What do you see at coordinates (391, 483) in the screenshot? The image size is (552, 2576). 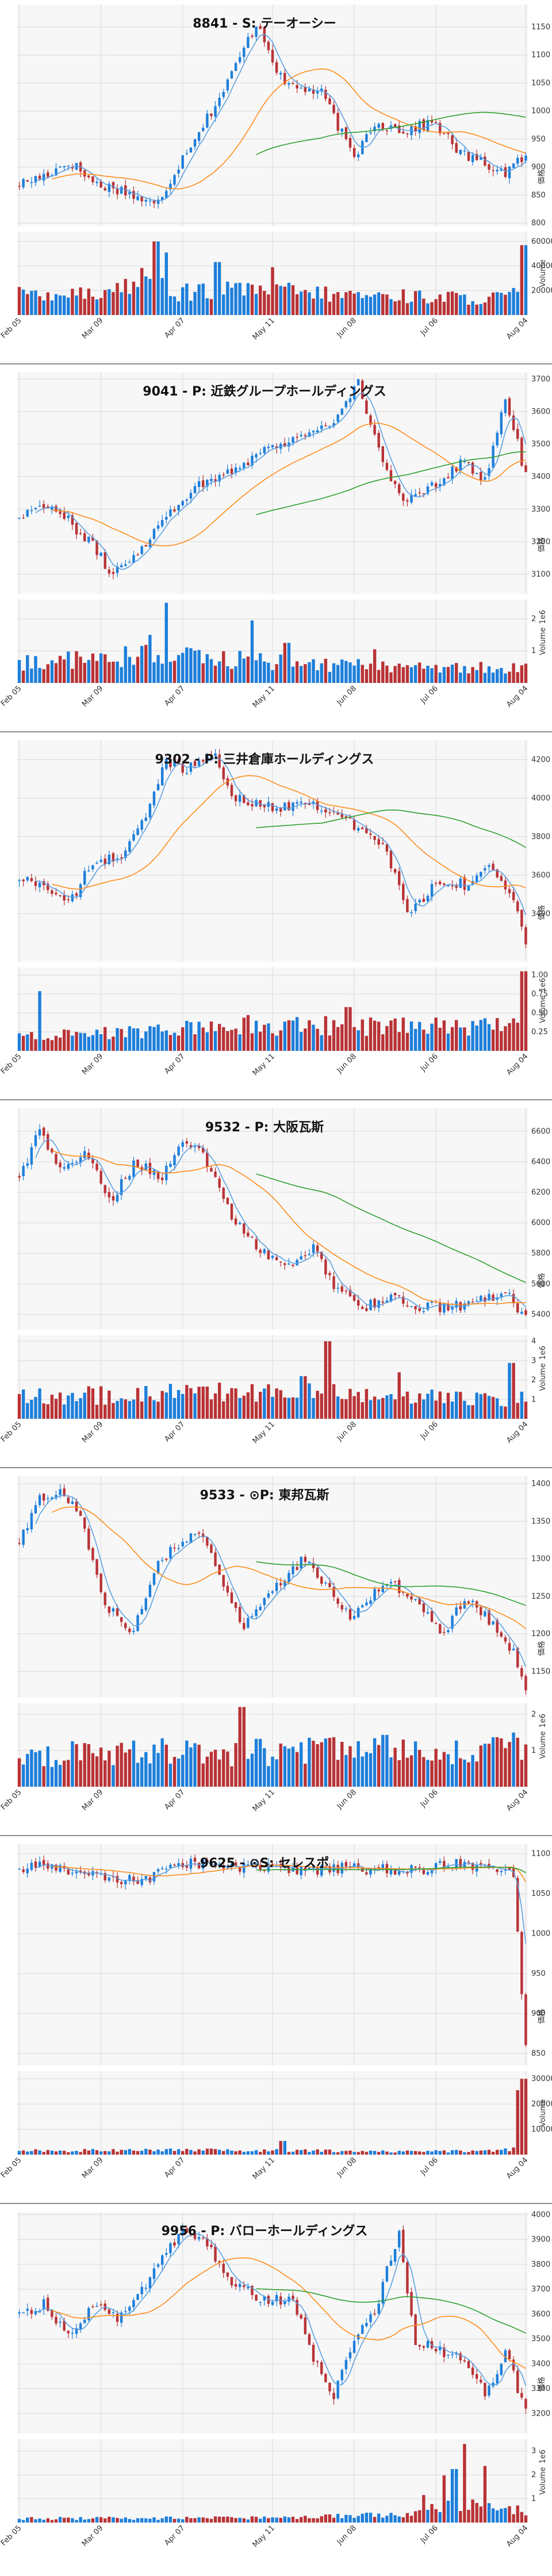 I see `ma-long-line` at bounding box center [391, 483].